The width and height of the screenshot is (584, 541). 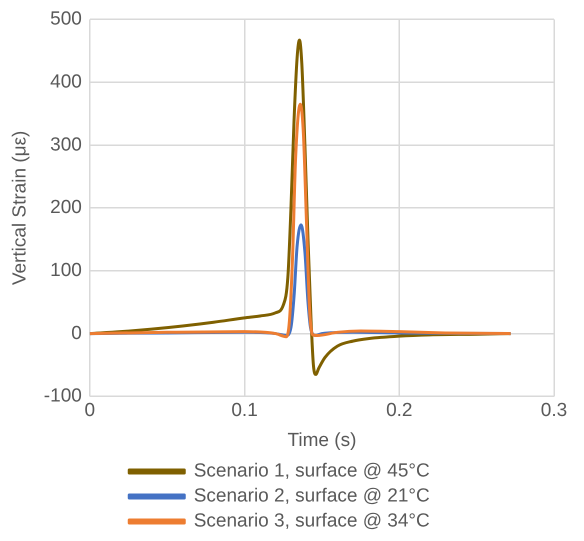 I want to click on x-tick-label: 0, so click(x=90, y=411).